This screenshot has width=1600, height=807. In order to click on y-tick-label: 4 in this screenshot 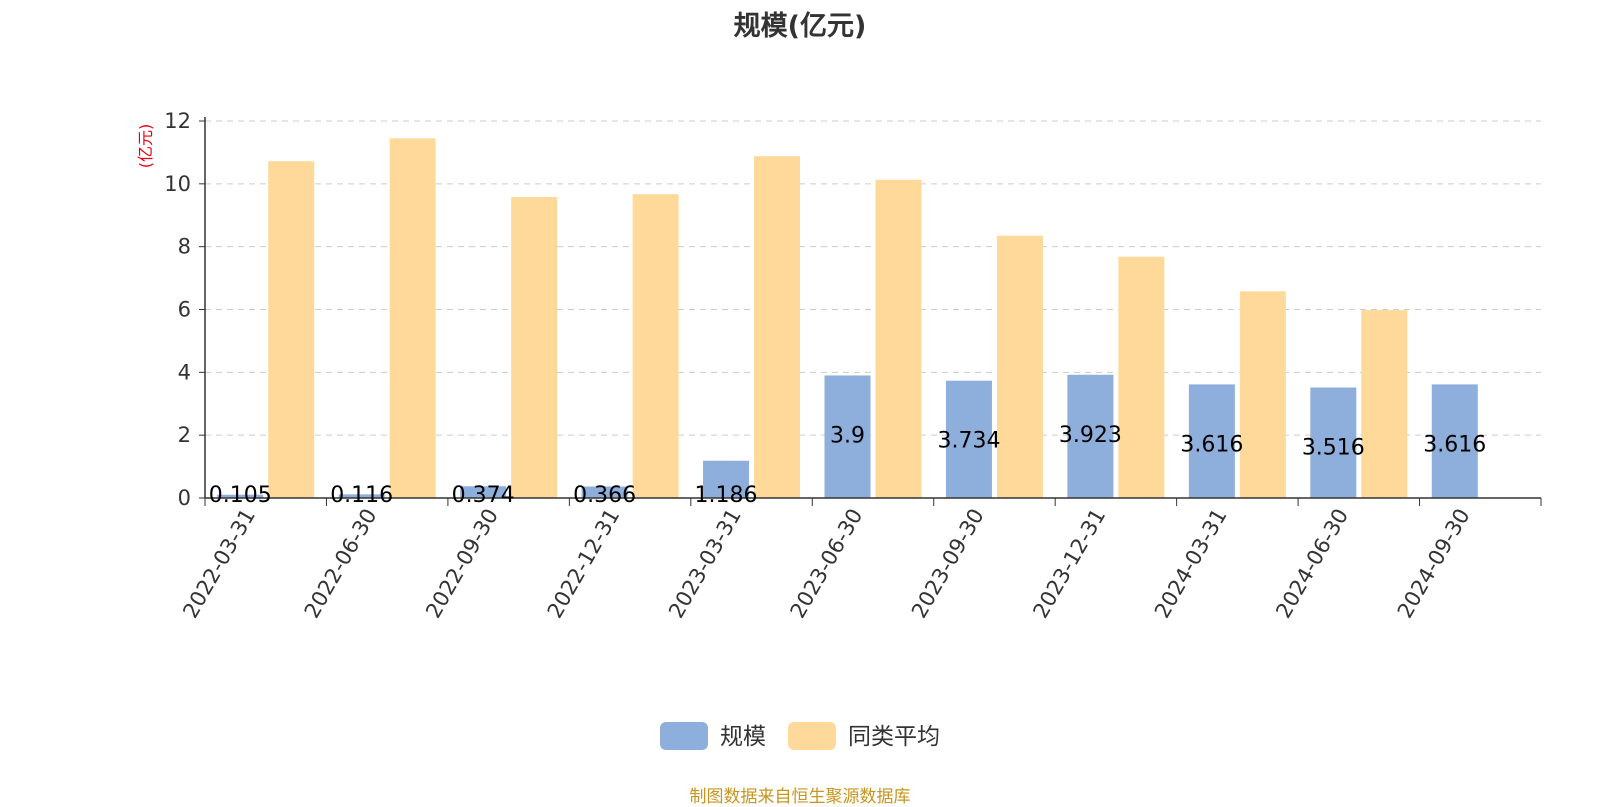, I will do `click(184, 372)`.